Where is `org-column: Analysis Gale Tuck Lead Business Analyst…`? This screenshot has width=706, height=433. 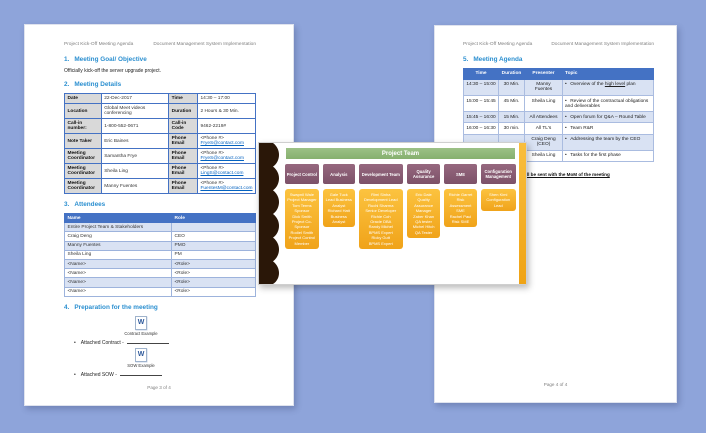 org-column: Analysis Gale Tuck Lead Business Analyst… is located at coordinates (338, 196).